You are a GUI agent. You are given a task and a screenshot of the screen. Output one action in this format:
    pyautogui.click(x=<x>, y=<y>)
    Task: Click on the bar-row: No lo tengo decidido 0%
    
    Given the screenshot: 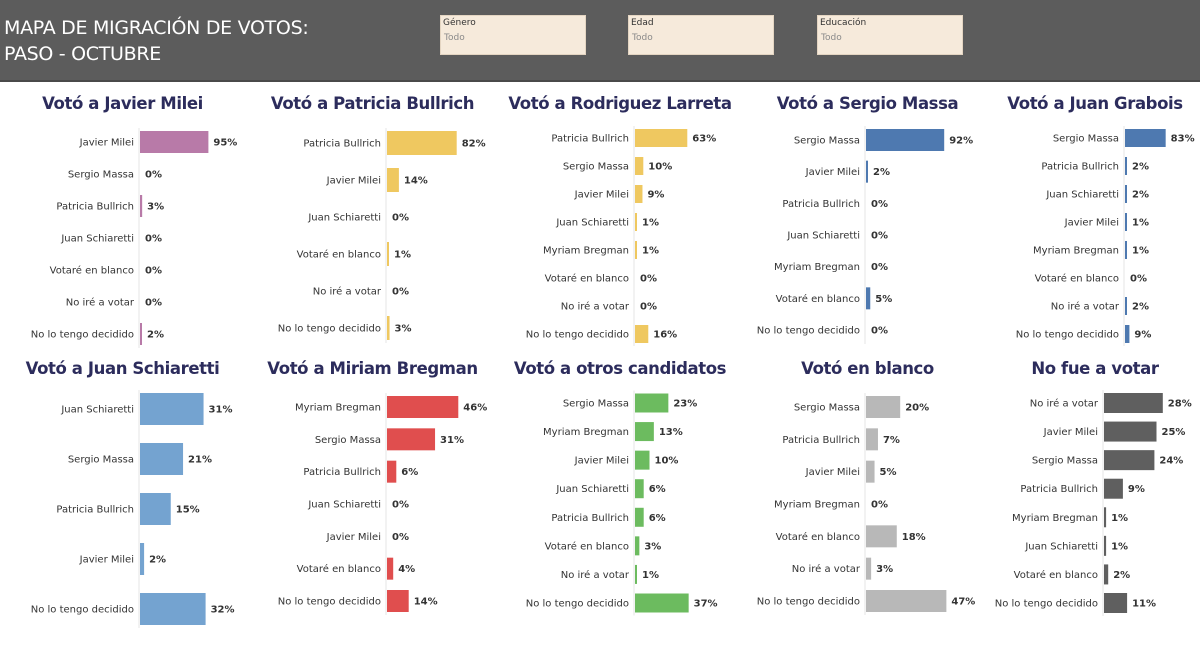 What is the action you would take?
    pyautogui.click(x=822, y=331)
    